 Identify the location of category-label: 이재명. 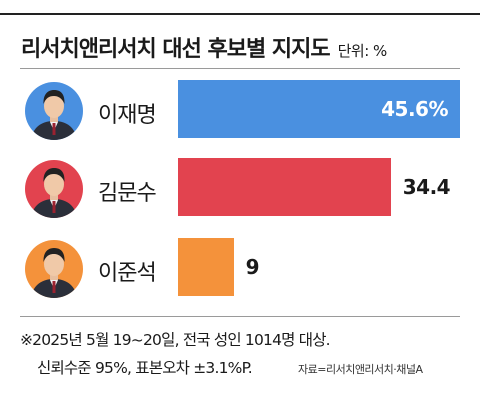
(127, 115).